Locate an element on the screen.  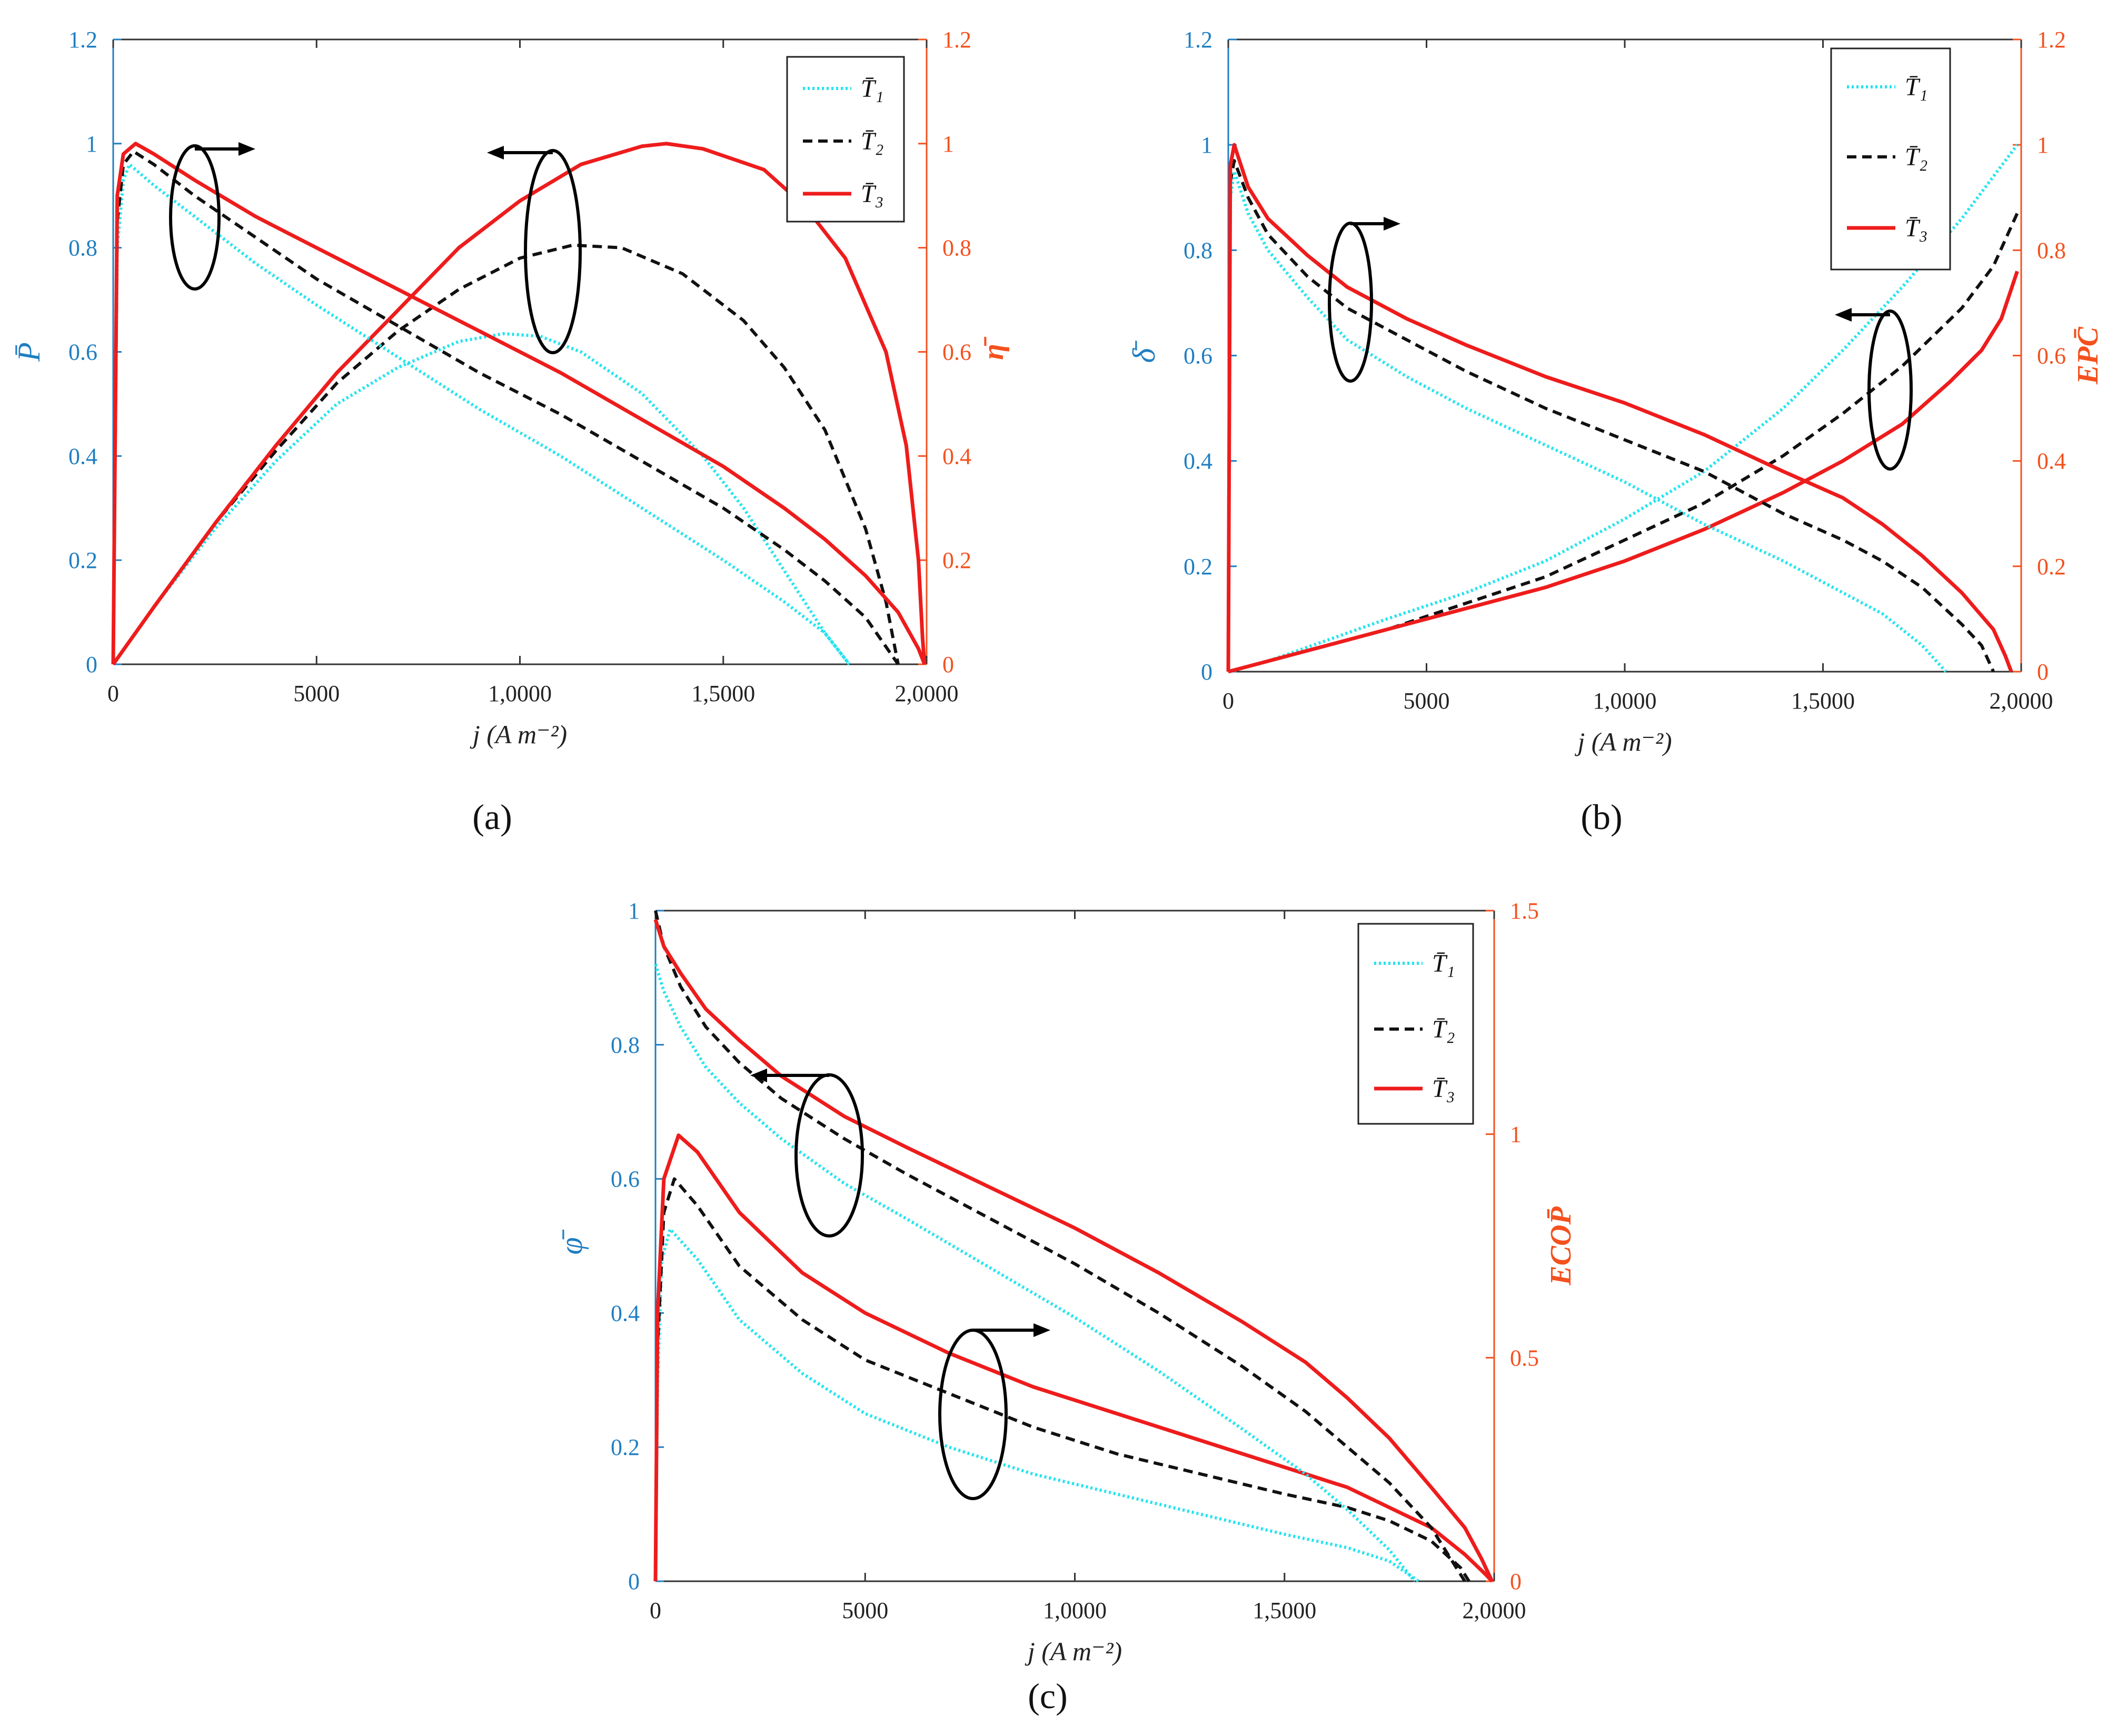
panel-label: (b) is located at coordinates (1601, 817).